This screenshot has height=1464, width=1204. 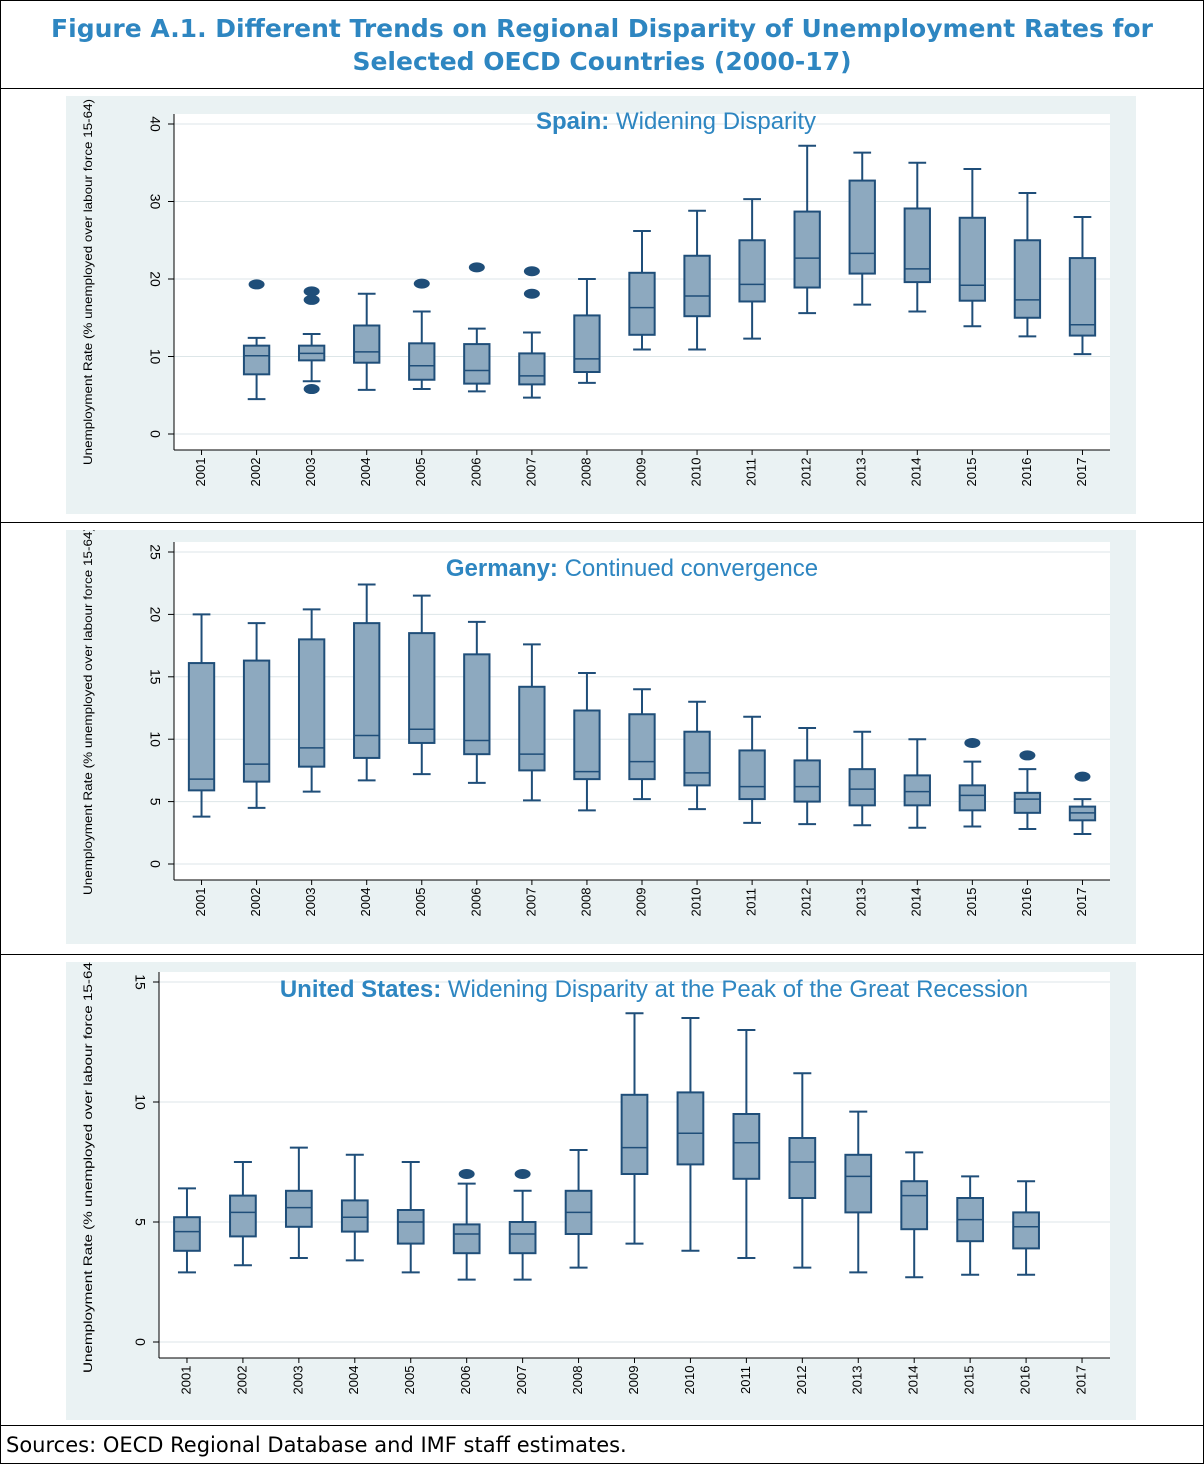 I want to click on y-tick-label: 30, so click(x=155, y=202).